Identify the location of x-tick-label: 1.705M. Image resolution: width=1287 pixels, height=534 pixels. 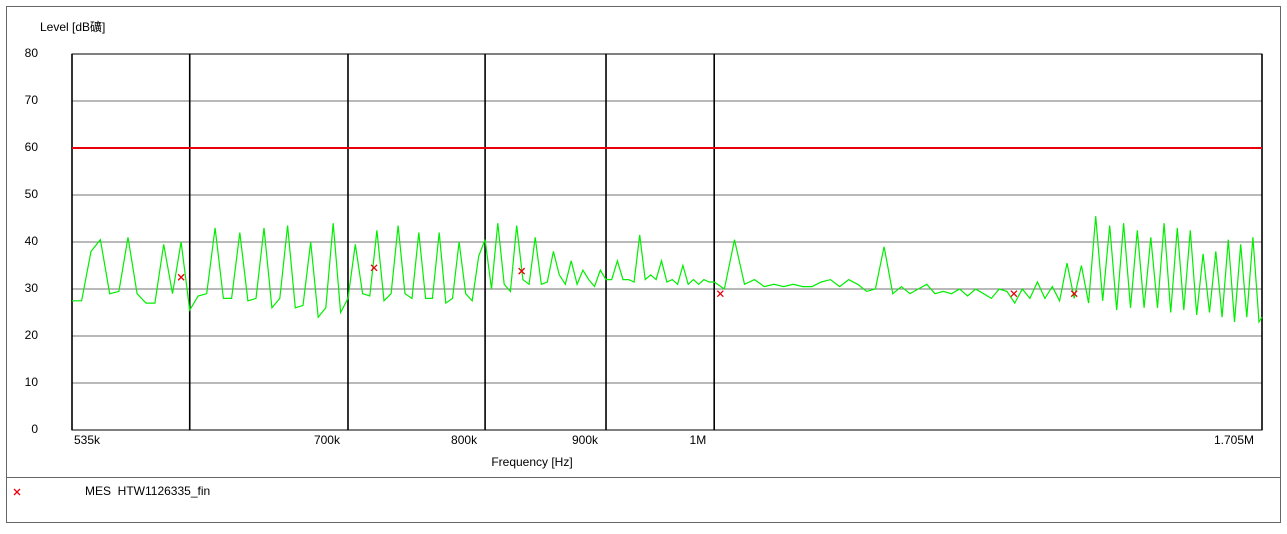
(1234, 440).